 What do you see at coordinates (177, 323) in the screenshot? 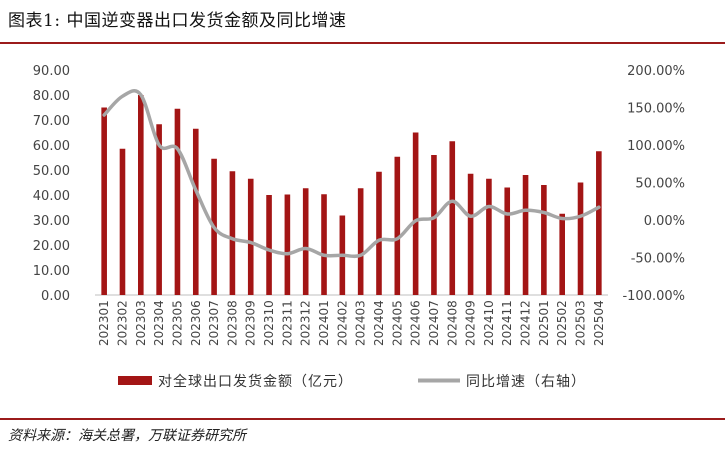
I see `x-axis-tick-label: 202305` at bounding box center [177, 323].